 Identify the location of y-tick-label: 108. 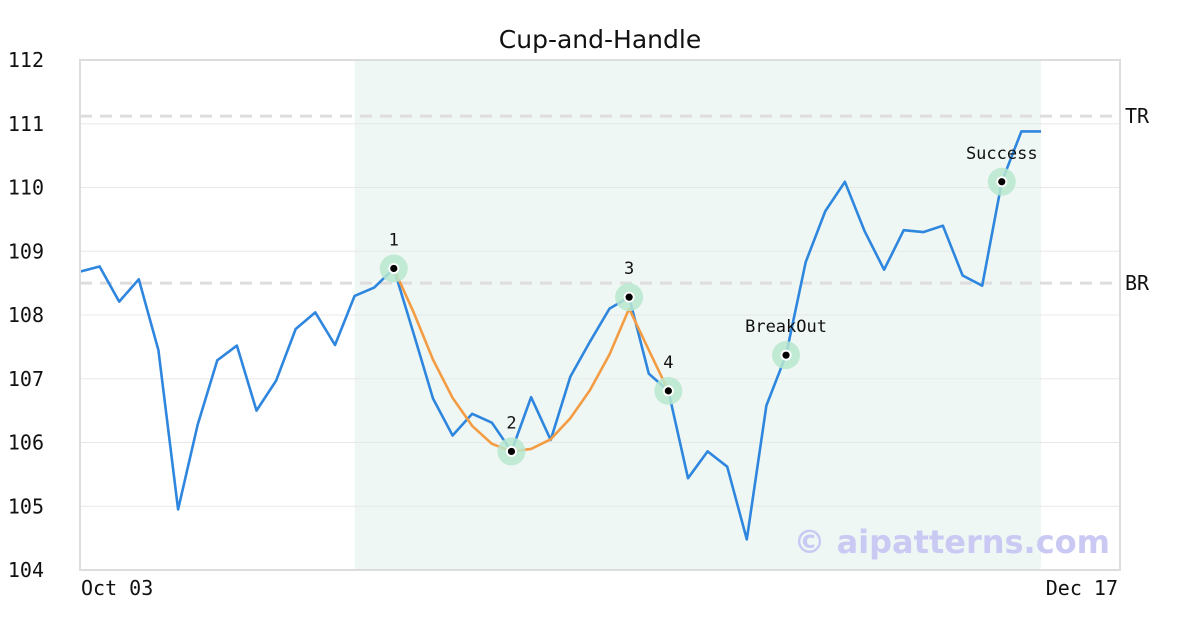
(26, 315).